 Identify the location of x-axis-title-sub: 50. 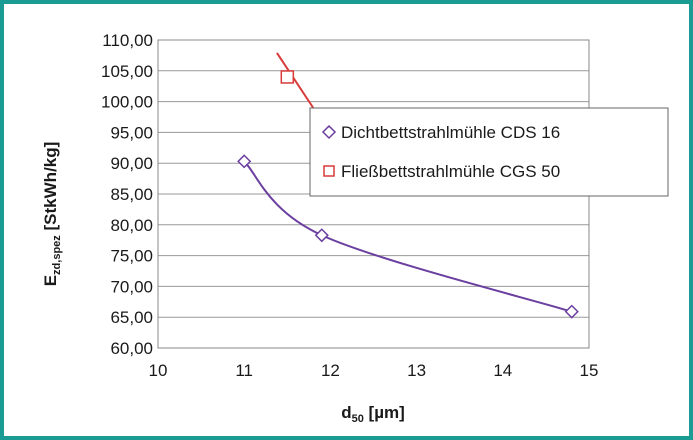
(358, 419).